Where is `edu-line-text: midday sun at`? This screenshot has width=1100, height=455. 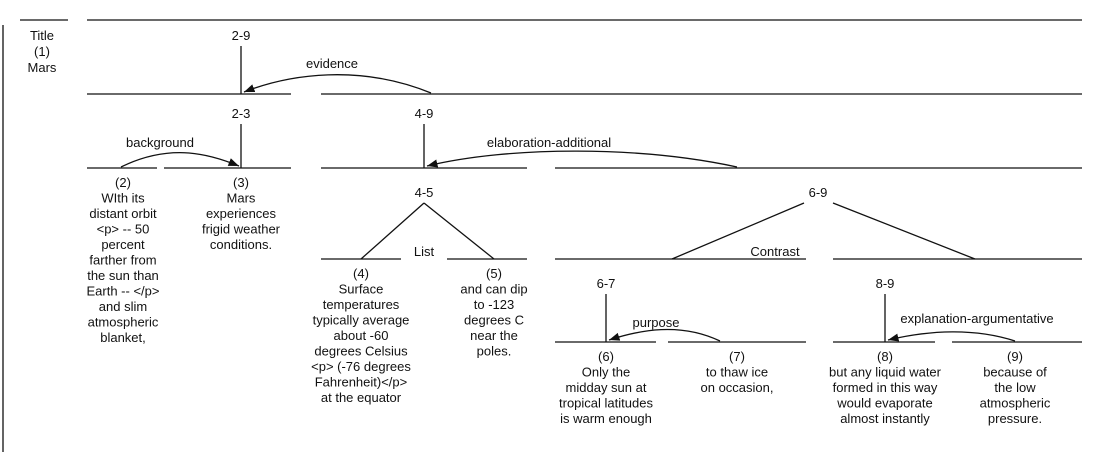
edu-line-text: midday sun at is located at coordinates (606, 387).